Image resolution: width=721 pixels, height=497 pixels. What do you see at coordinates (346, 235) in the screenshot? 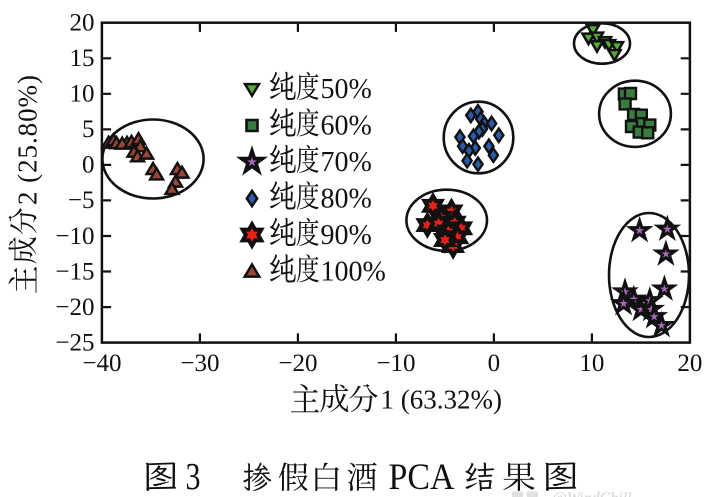
I see `svg-text: 90%` at bounding box center [346, 235].